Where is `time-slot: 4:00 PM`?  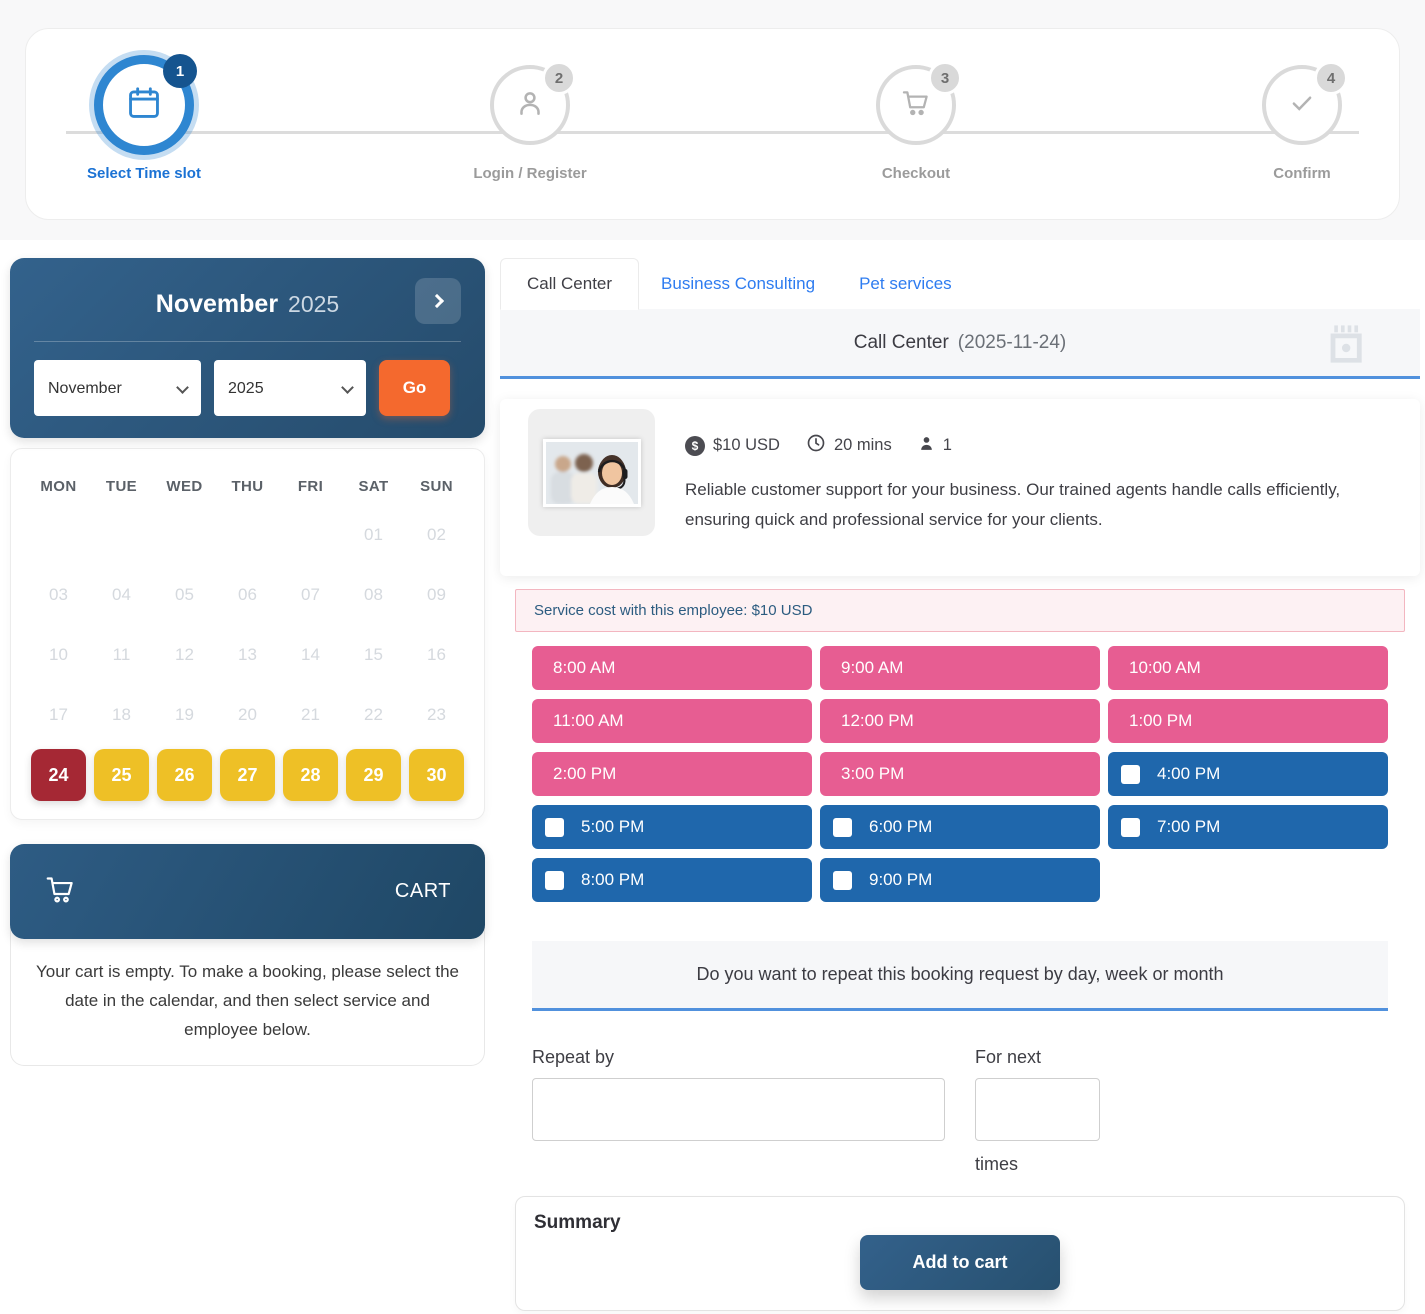 time-slot: 4:00 PM is located at coordinates (1248, 774).